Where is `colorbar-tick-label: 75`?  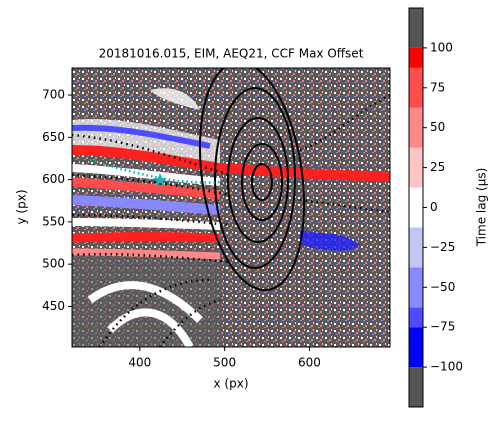
colorbar-tick-label: 75 is located at coordinates (437, 87).